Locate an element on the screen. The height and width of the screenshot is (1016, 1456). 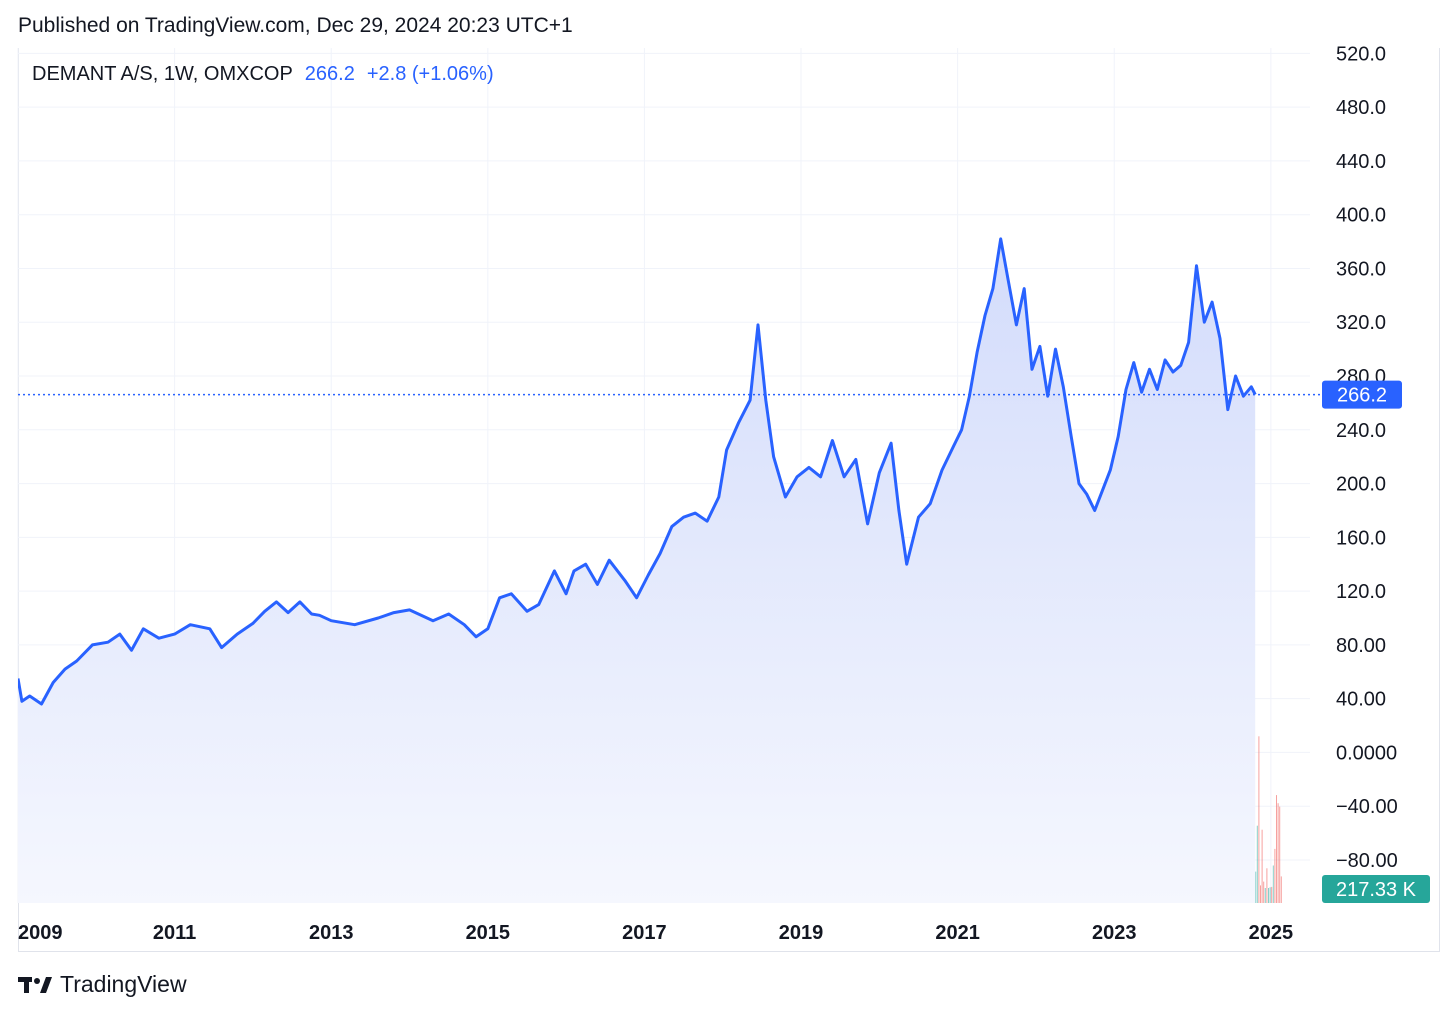
x-tick-label: 2009 is located at coordinates (40, 933).